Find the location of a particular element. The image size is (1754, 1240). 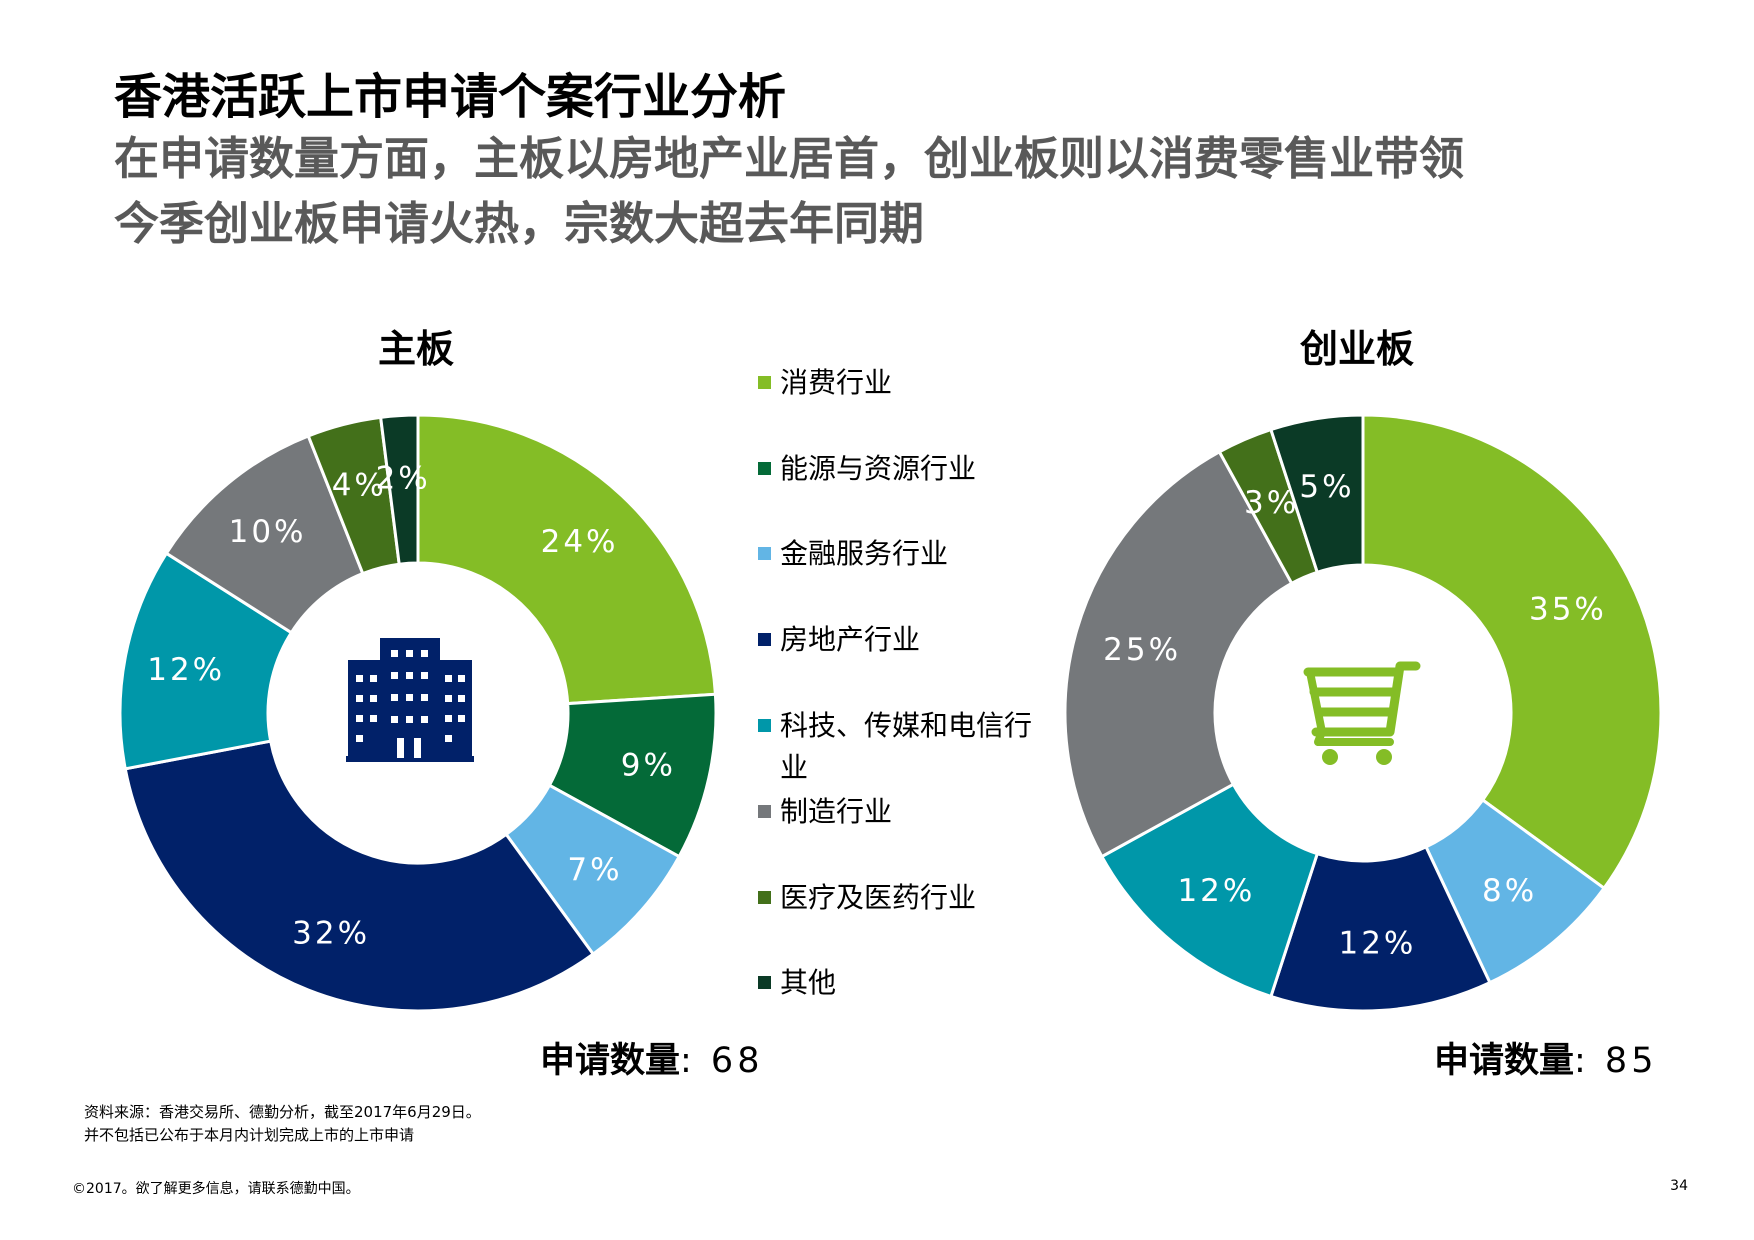

legend-item: 能源与资源行业 is located at coordinates (903, 469).